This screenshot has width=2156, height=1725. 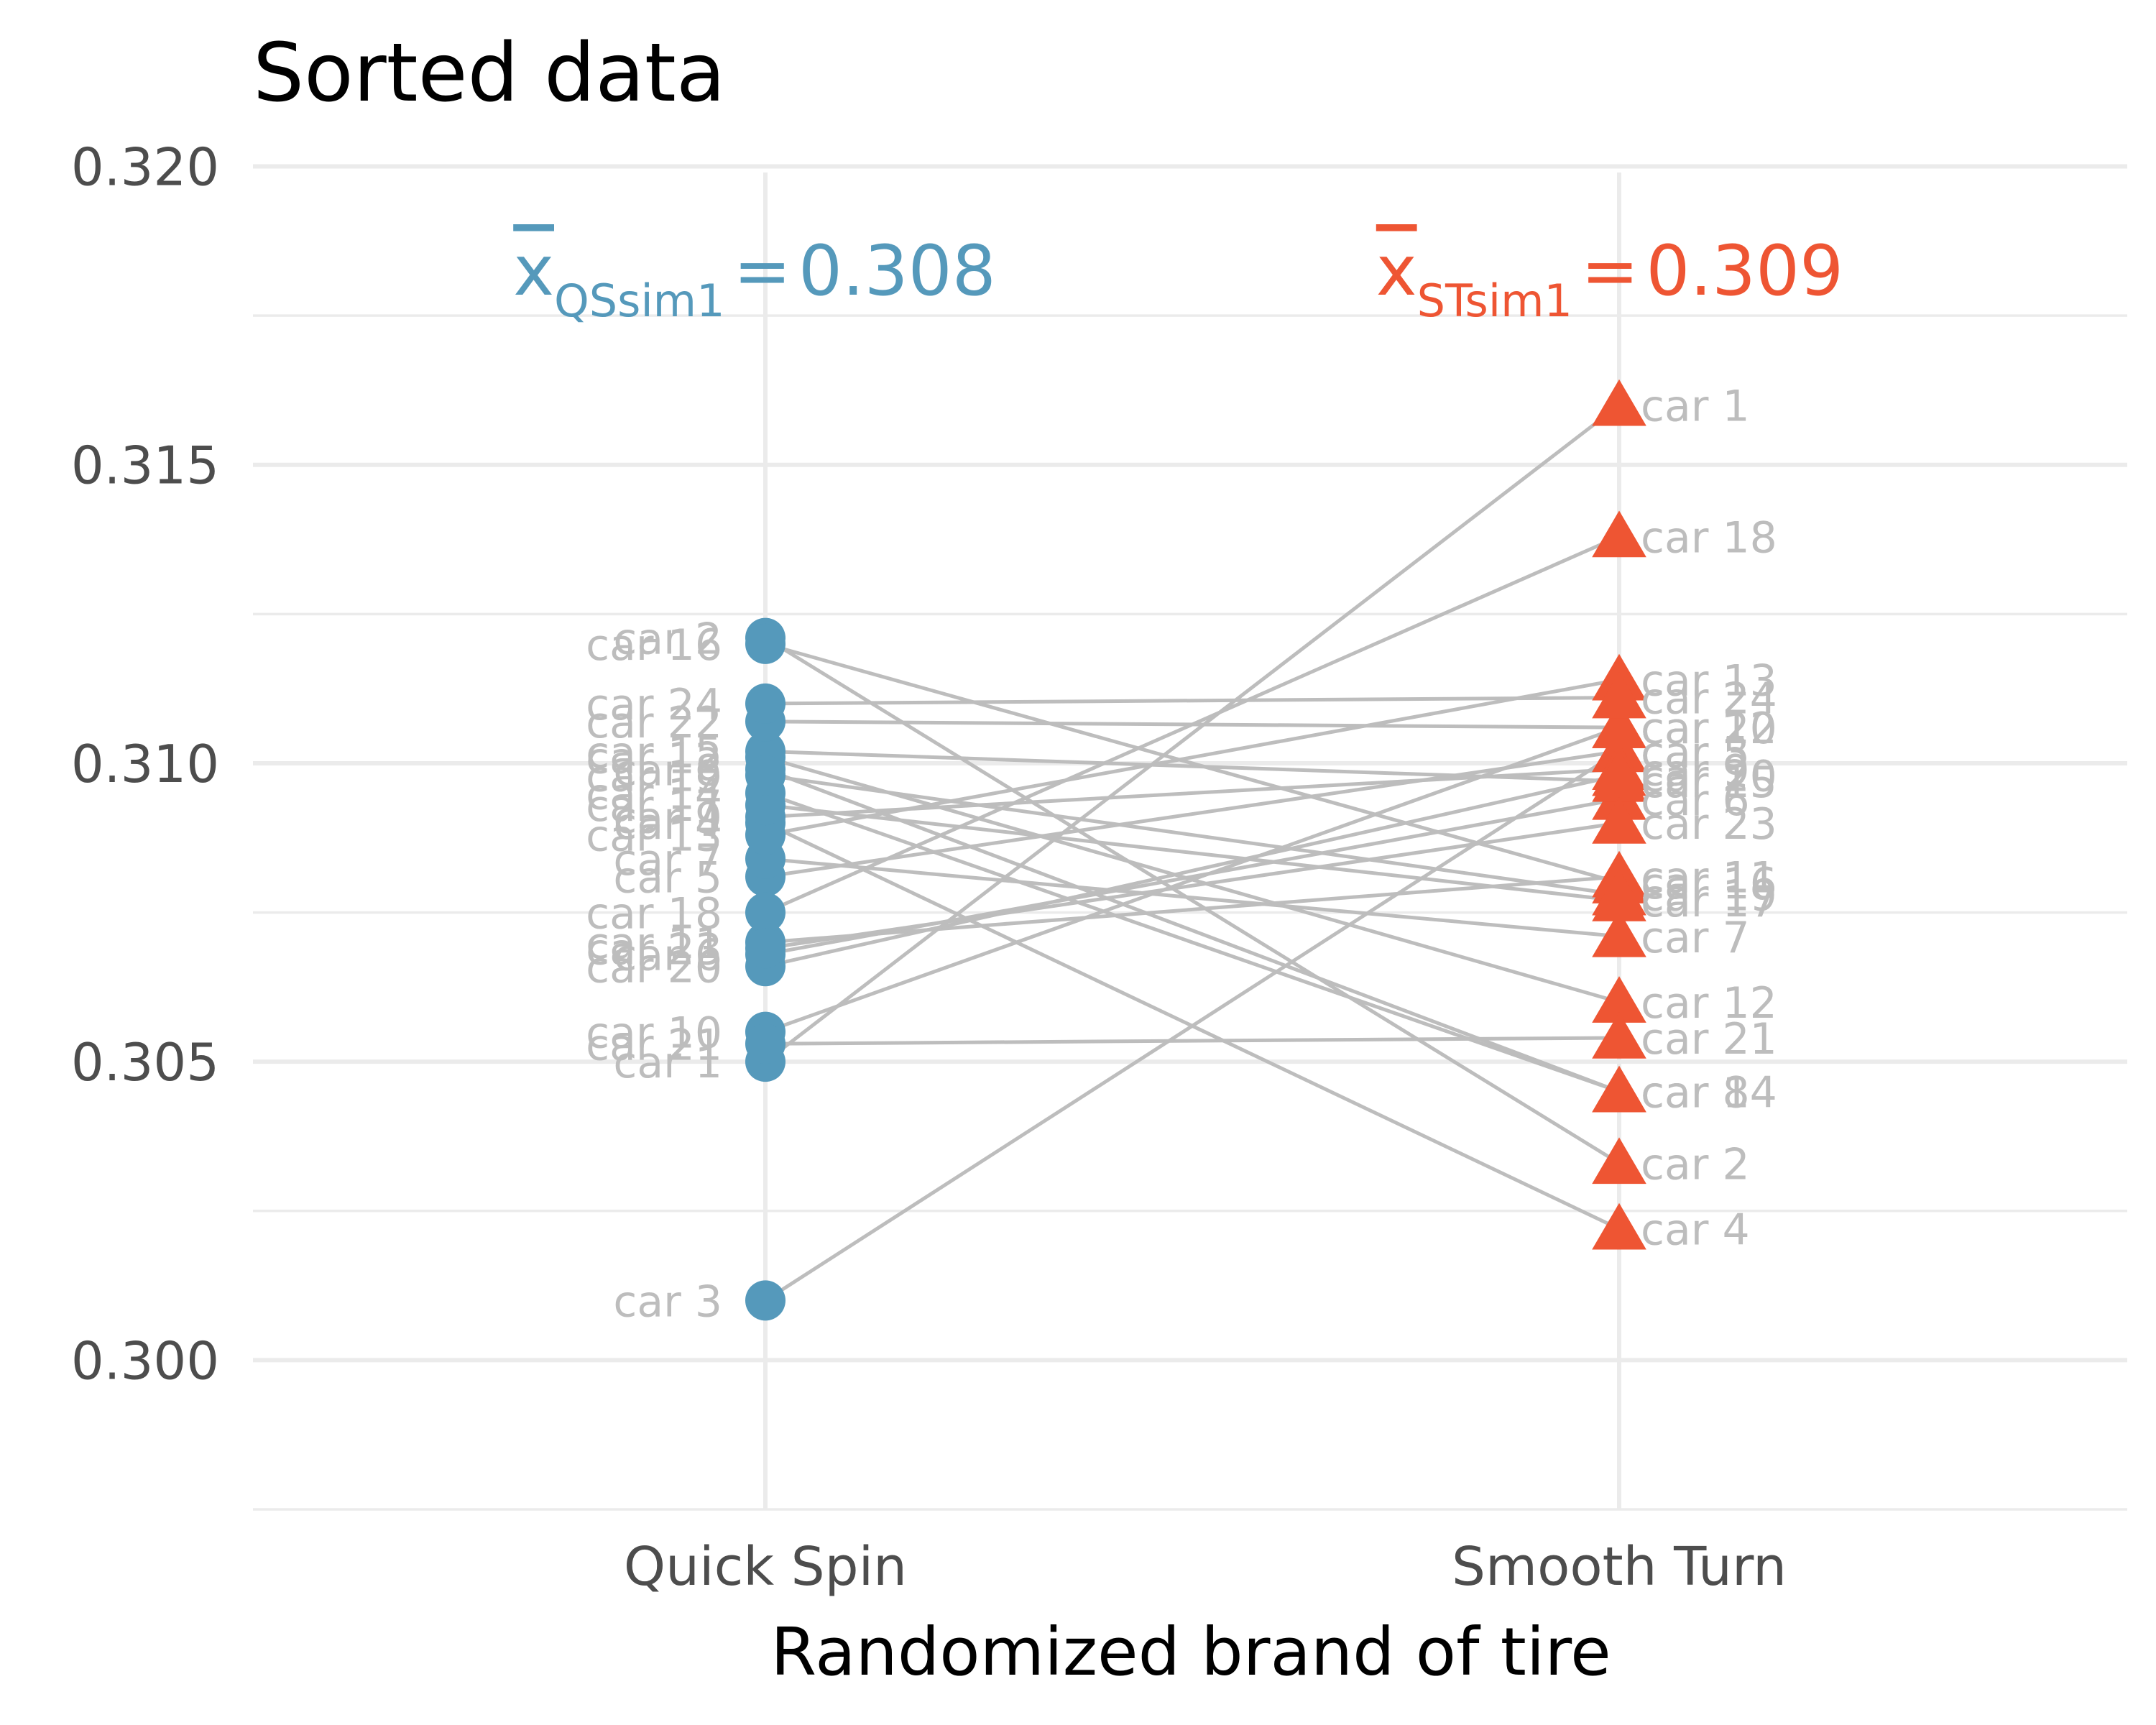 What do you see at coordinates (1695, 1164) in the screenshot?
I see `smooth-turn-car-label: car 2` at bounding box center [1695, 1164].